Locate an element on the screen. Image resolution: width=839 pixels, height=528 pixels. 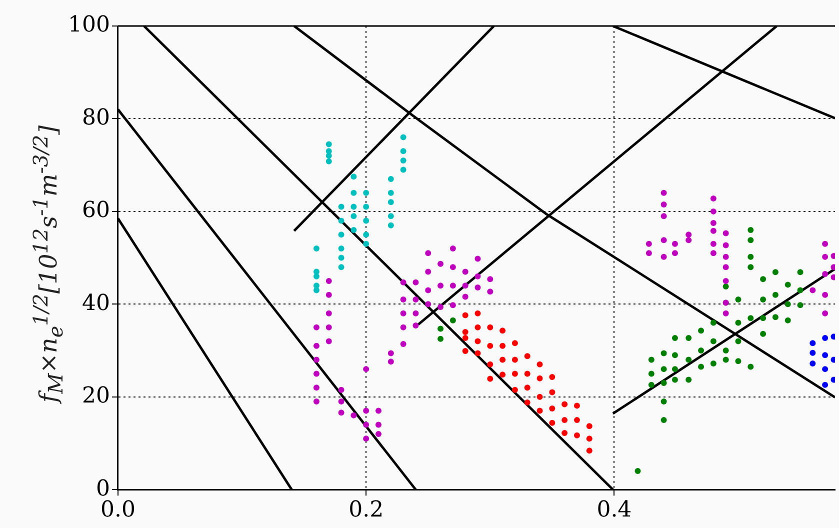
y-tick-label: 100 is located at coordinates (89, 25).